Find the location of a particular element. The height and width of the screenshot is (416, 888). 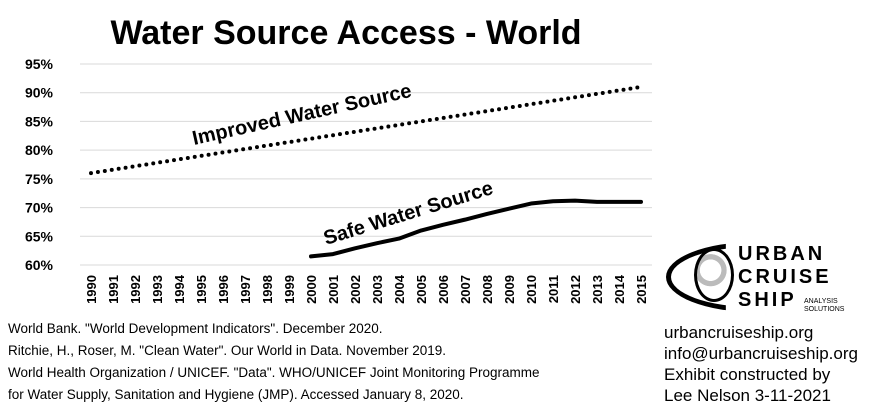

x-tick-label: 2012 is located at coordinates (575, 289).